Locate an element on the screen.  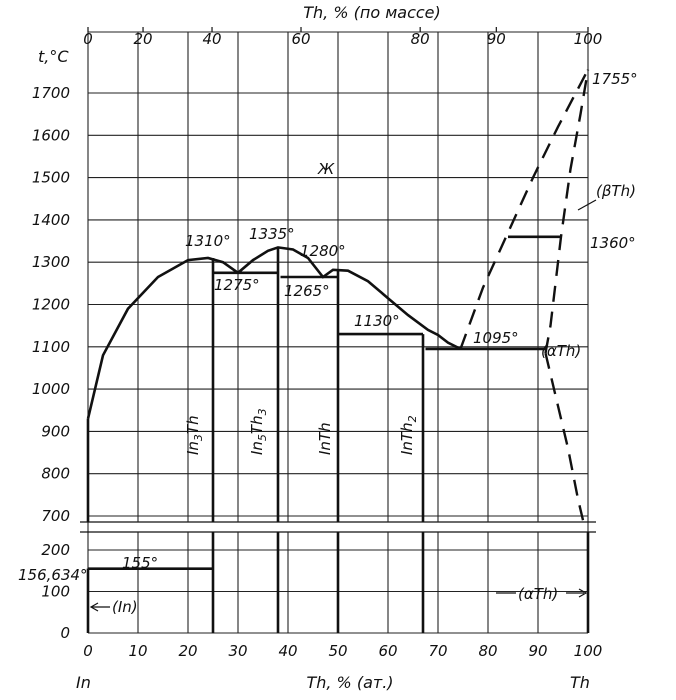
bottom-tick-label: 90 is located at coordinates (537, 651).